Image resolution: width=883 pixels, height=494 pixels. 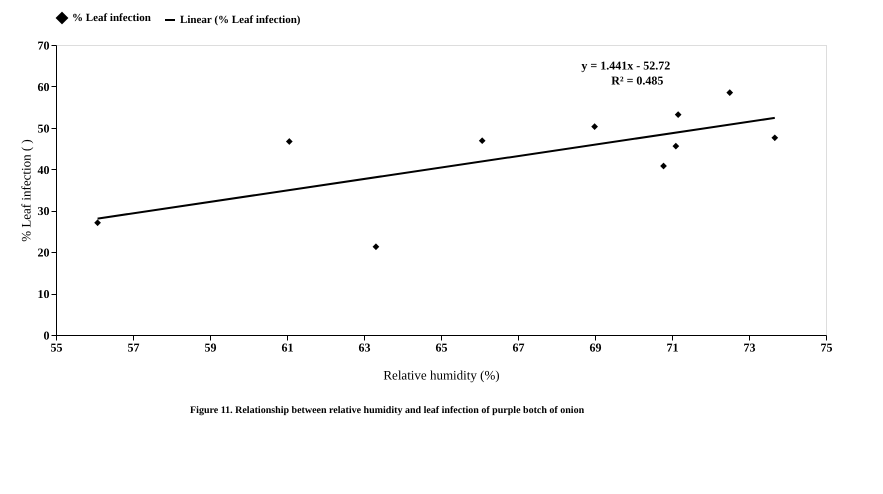 What do you see at coordinates (625, 65) in the screenshot?
I see `annotation: y = 1.441x - 52.72` at bounding box center [625, 65].